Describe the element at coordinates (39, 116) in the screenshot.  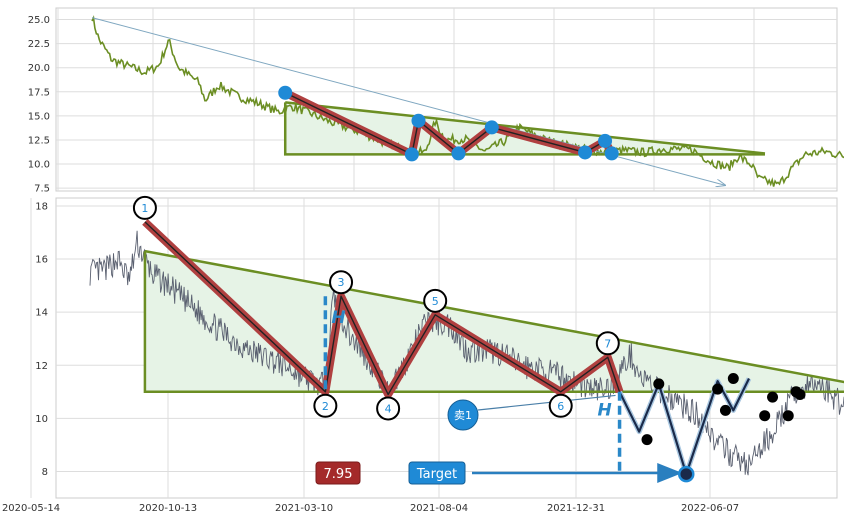
I see `top-y-tick-label: 15.0` at that location.